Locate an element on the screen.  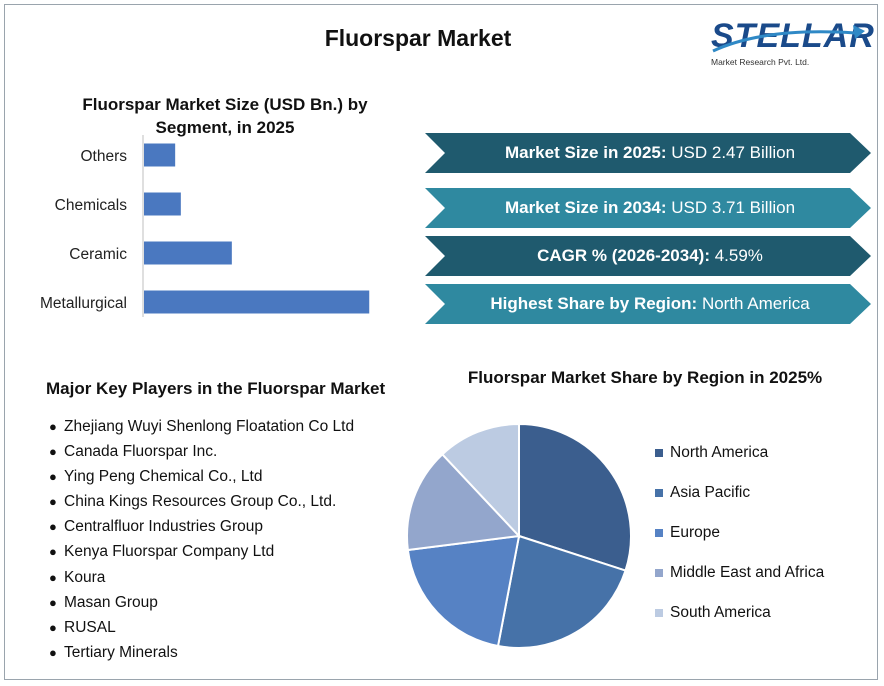
stat-banner: Market Size in 2034: USD 3.71 Billion is located at coordinates (650, 208).